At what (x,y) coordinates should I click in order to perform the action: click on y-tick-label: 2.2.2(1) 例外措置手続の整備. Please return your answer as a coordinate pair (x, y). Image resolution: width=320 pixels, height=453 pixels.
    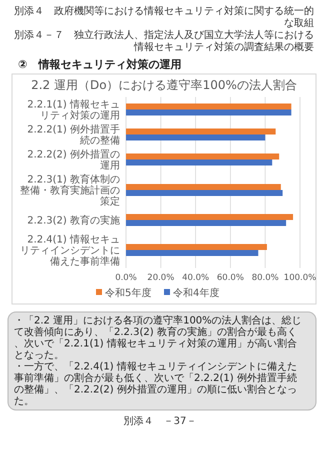
    Looking at the image, I should click on (73, 135).